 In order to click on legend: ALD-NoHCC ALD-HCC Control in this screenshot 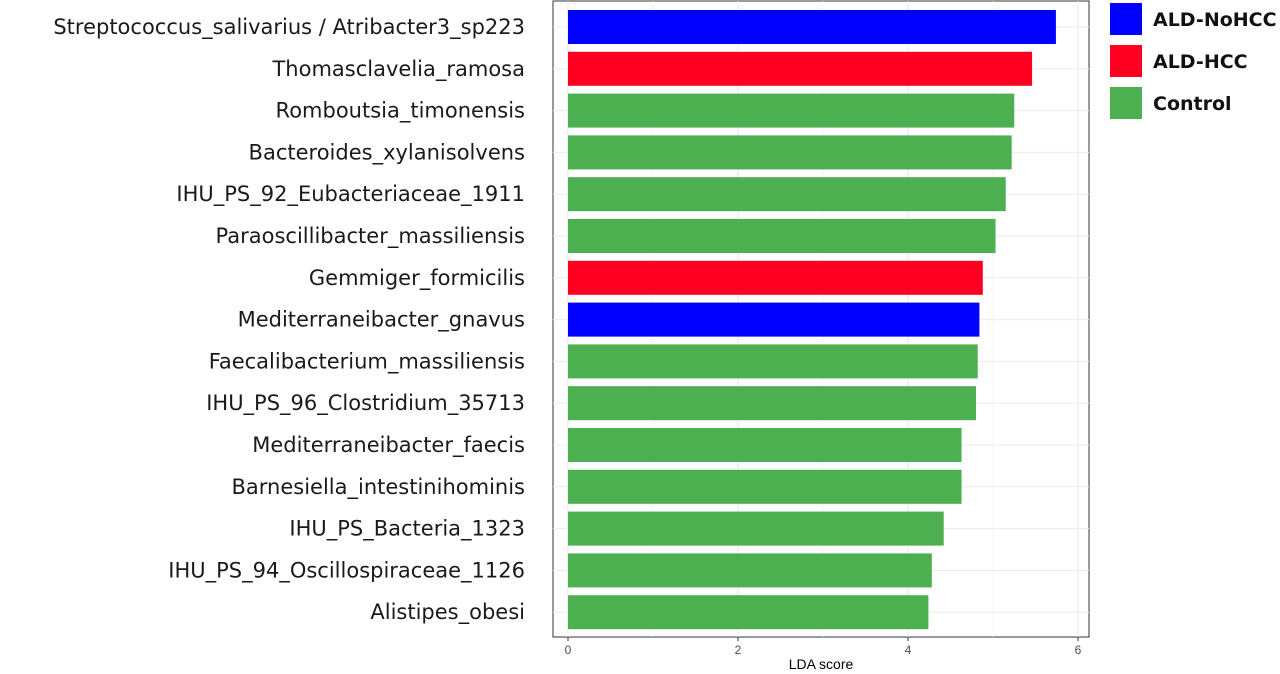, I will do `click(1193, 61)`.